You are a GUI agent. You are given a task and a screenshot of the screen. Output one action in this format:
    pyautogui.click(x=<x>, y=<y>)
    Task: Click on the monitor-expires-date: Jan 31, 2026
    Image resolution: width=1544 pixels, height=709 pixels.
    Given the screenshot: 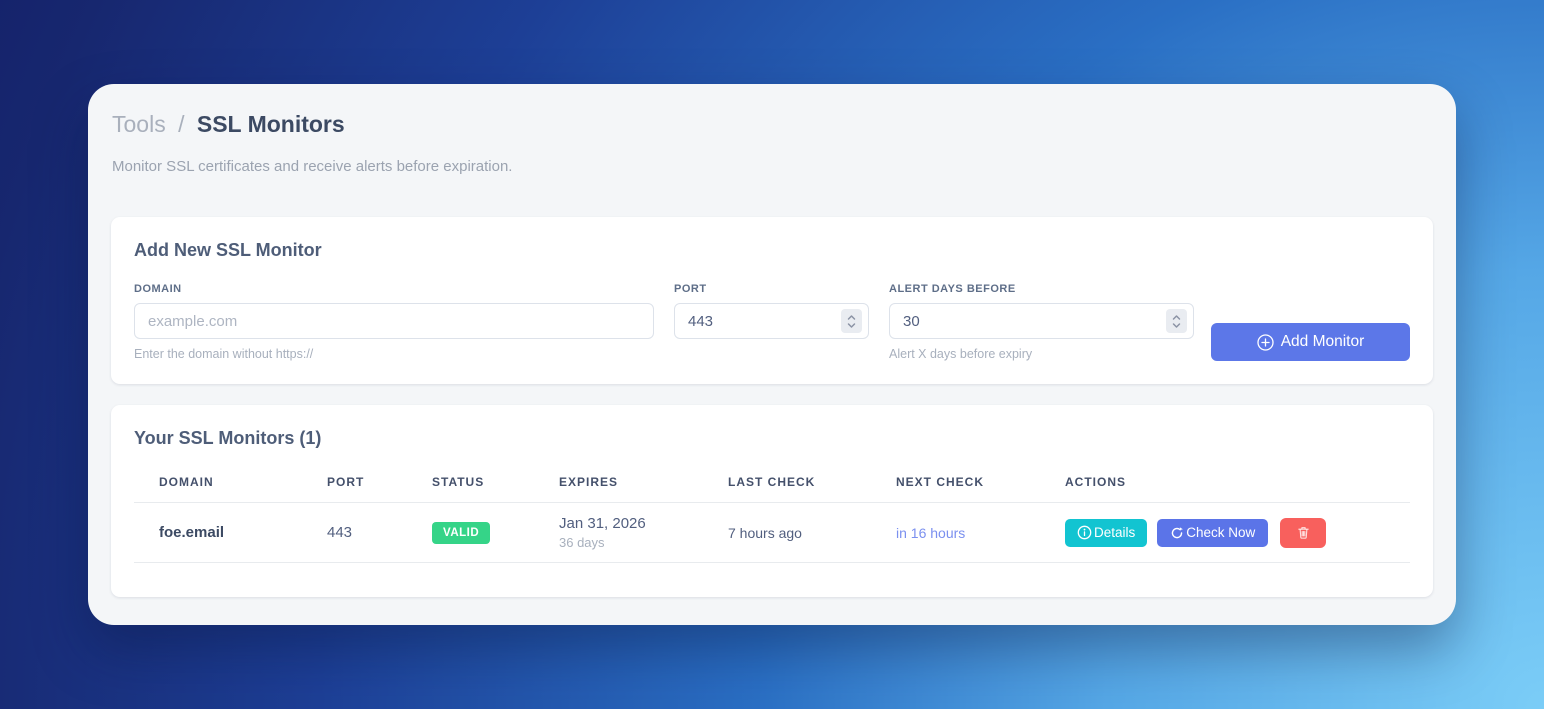 What is the action you would take?
    pyautogui.click(x=602, y=523)
    